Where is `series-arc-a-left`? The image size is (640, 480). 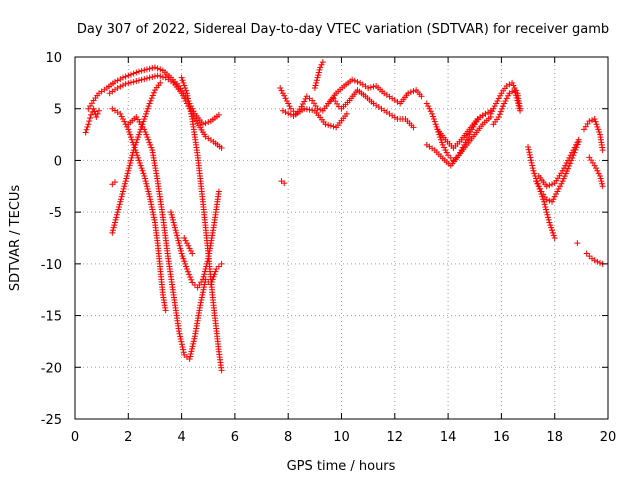 series-arc-a-left is located at coordinates (92, 120).